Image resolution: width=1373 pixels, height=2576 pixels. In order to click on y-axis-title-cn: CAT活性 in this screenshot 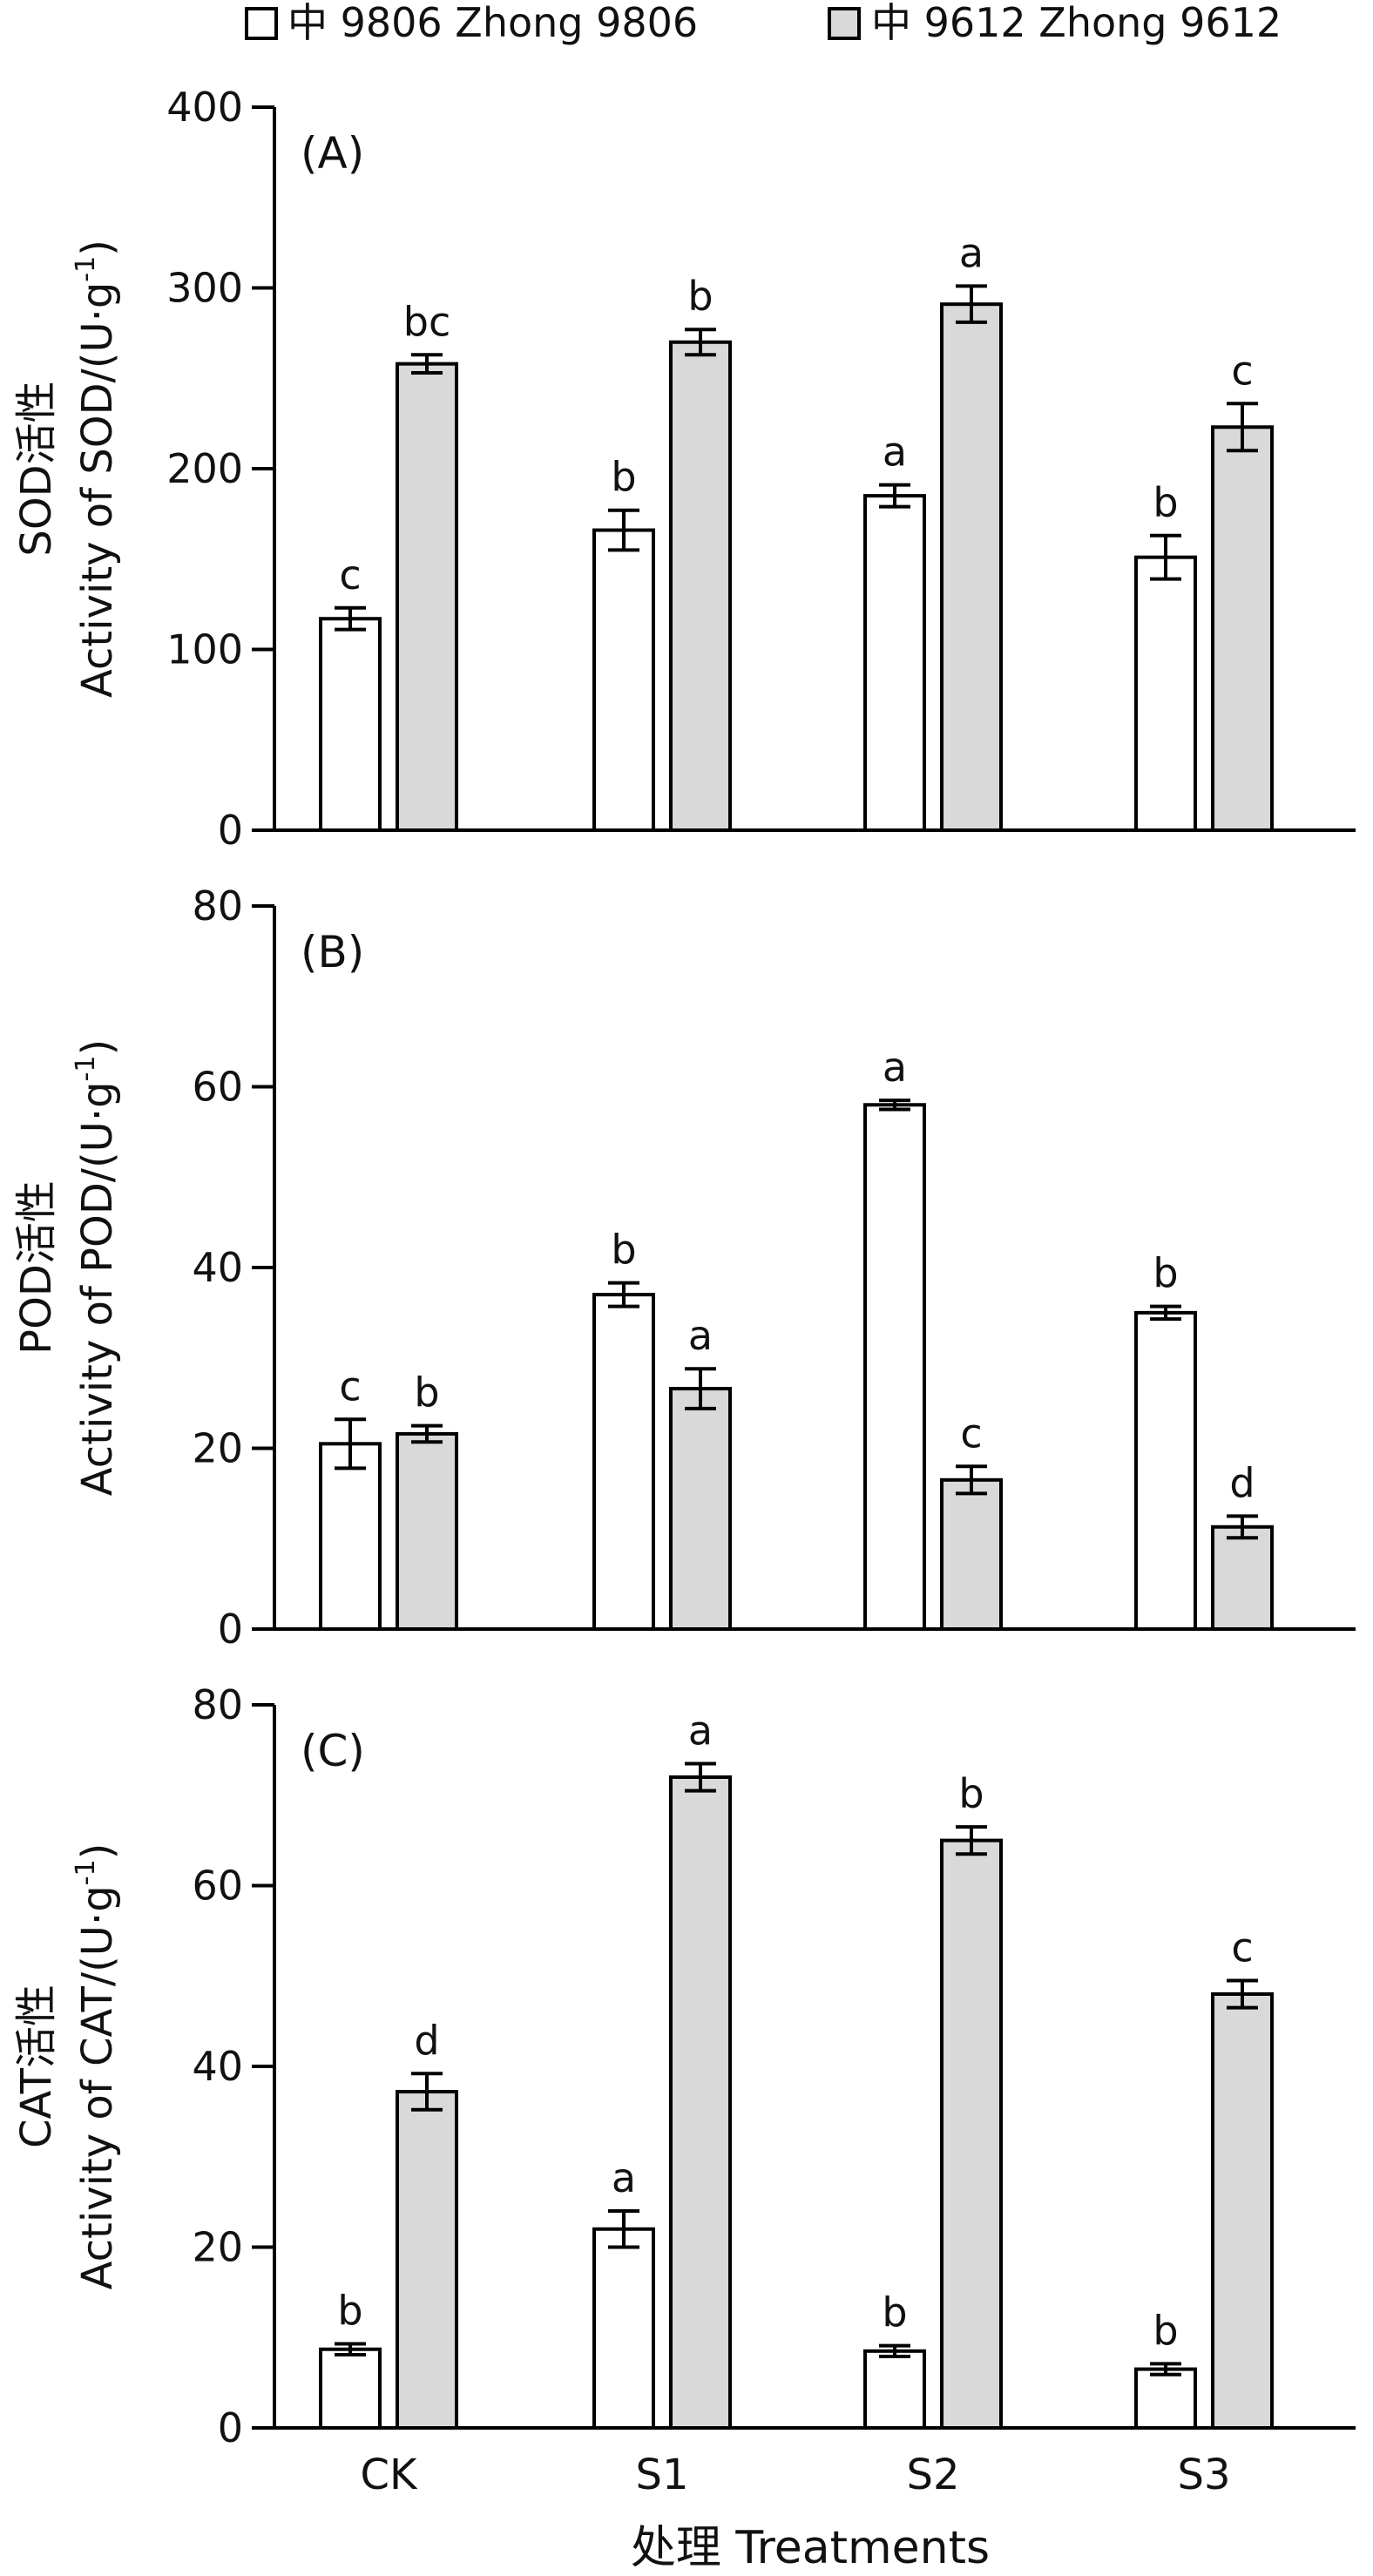, I will do `click(36, 2066)`.